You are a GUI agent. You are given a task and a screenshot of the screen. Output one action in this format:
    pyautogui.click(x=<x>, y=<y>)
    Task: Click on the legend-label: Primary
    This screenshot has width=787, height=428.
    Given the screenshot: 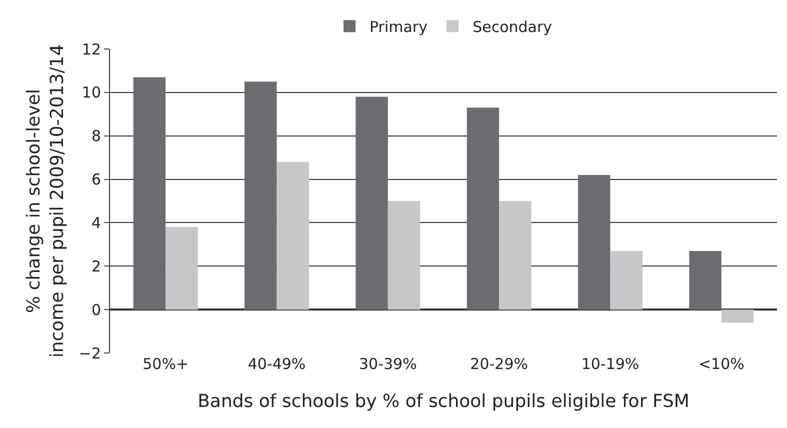 What is the action you would take?
    pyautogui.click(x=399, y=27)
    